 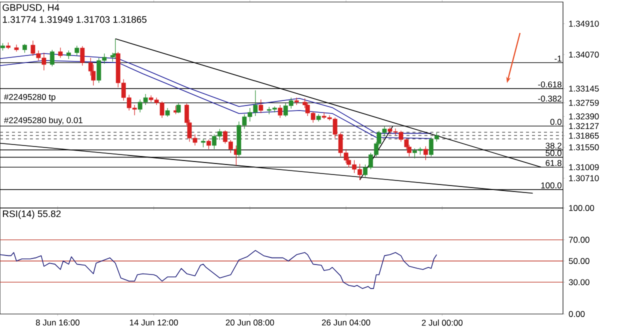 What do you see at coordinates (558, 59) in the screenshot?
I see `annotation: -1` at bounding box center [558, 59].